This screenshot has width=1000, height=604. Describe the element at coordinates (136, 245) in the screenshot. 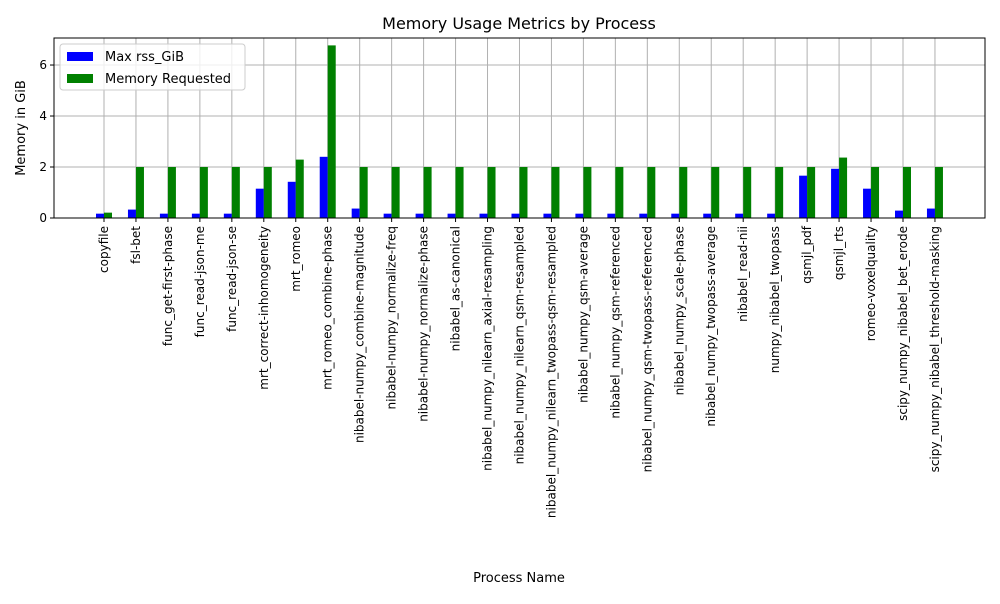

I see `x-tick-label: fsl-bet` at that location.